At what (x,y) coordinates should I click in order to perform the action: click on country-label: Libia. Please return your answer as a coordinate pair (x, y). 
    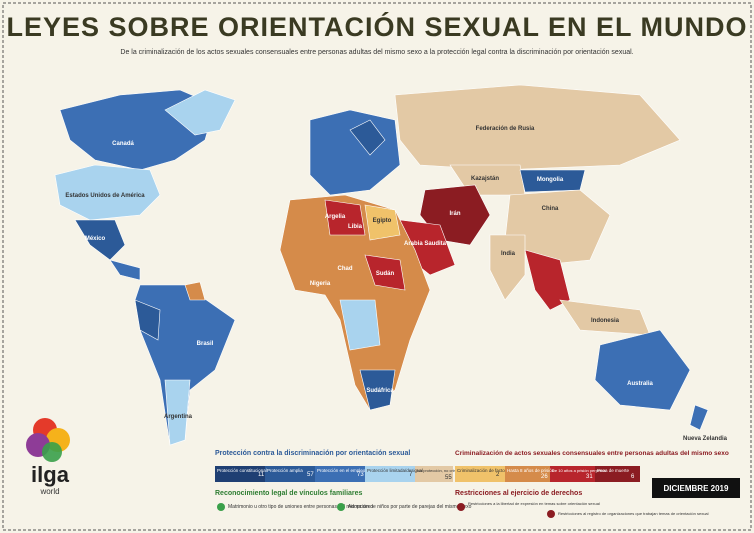
    Looking at the image, I should click on (355, 227).